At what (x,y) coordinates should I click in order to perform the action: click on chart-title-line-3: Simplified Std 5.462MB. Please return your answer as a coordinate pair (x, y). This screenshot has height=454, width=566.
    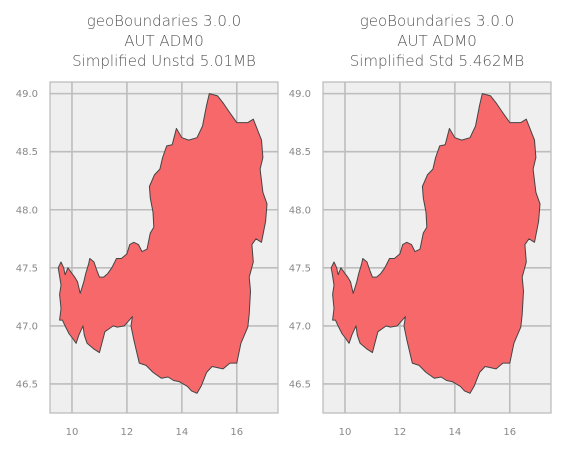
    Looking at the image, I should click on (437, 61).